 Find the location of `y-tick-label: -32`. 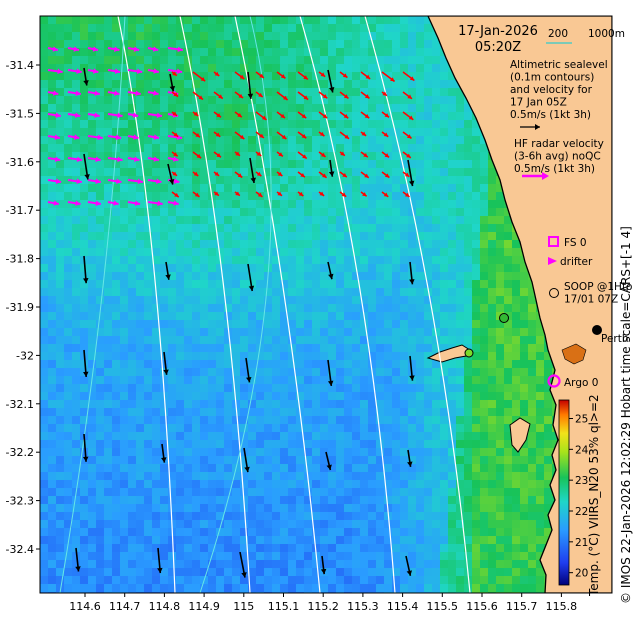

y-tick-label: -32 is located at coordinates (25, 355).